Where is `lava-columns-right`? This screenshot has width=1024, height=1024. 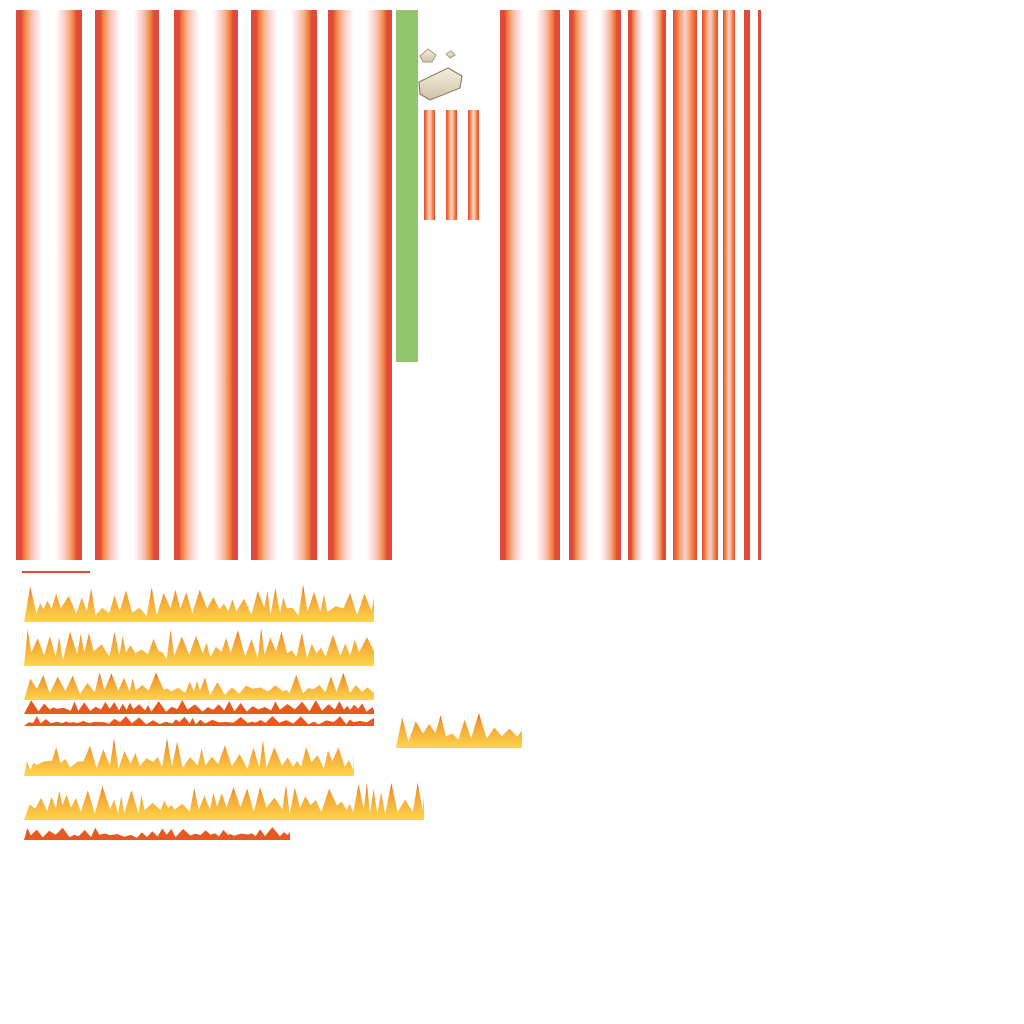
lava-columns-right is located at coordinates (630, 285).